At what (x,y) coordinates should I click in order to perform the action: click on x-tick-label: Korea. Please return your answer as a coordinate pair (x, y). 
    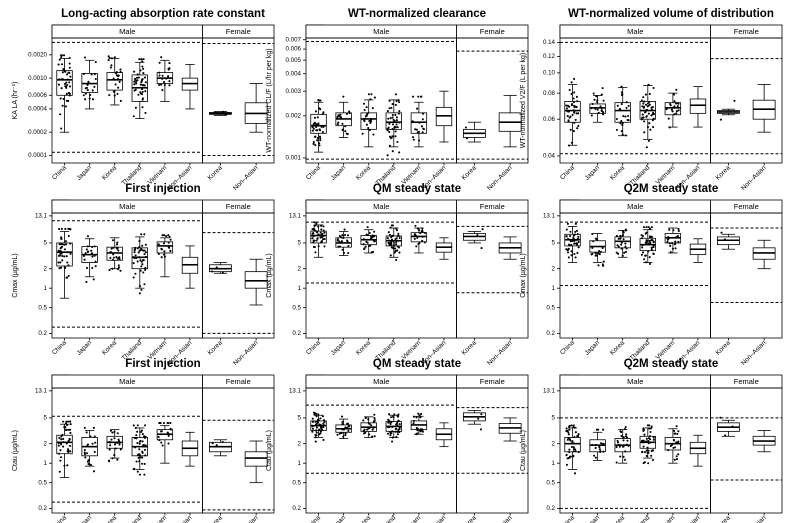
    Looking at the image, I should click on (215, 172).